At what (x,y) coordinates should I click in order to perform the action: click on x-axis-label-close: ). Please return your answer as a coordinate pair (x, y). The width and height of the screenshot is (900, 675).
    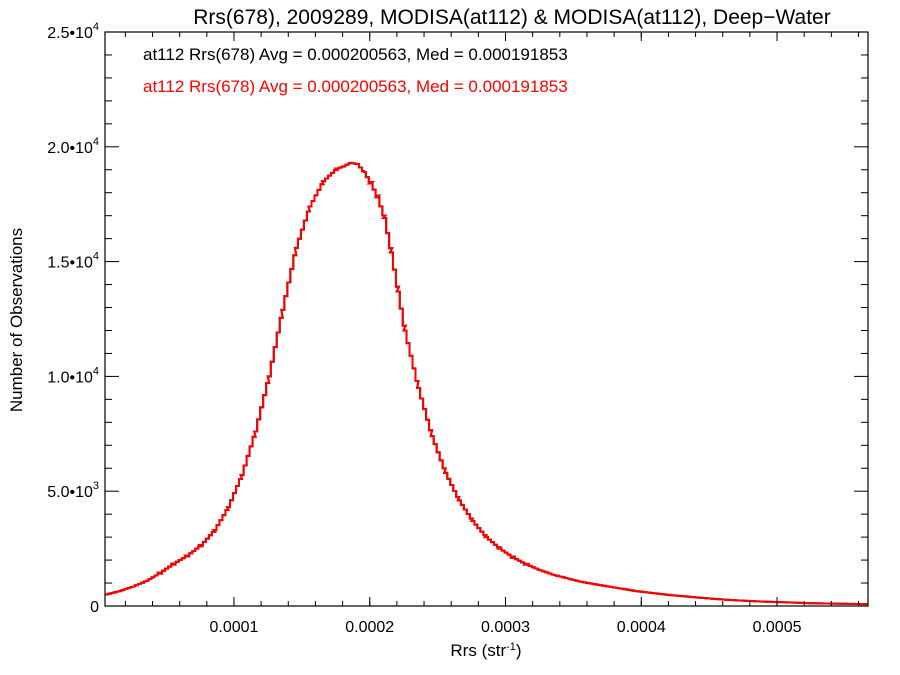
    Looking at the image, I should click on (519, 650).